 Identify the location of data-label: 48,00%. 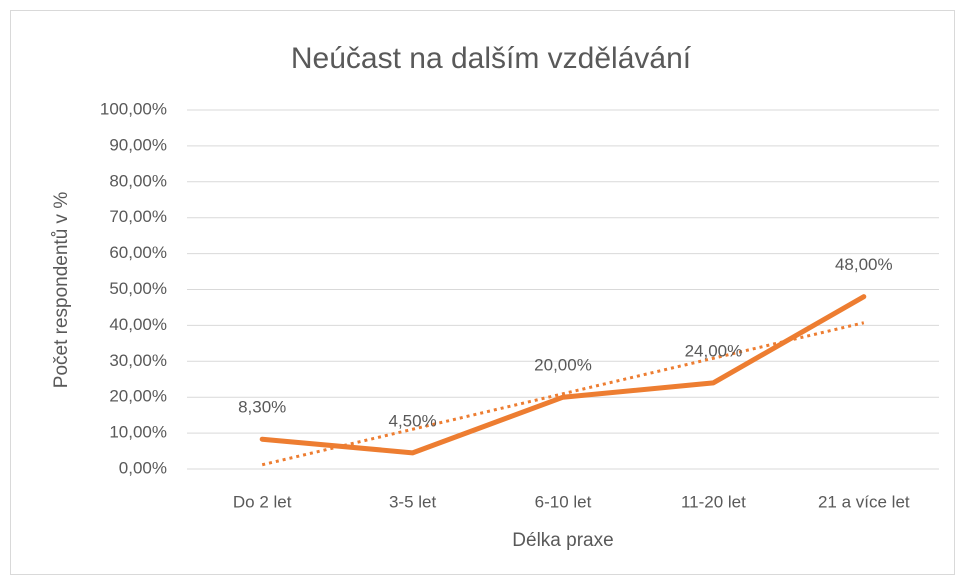
(864, 264).